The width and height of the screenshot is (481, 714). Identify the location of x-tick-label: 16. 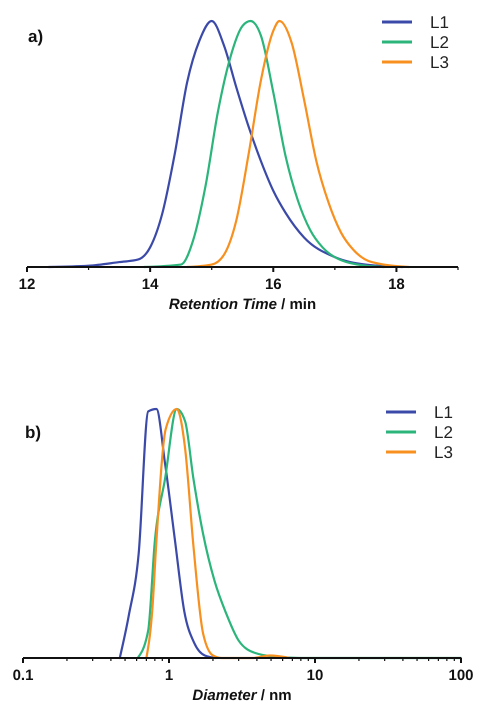
(273, 284).